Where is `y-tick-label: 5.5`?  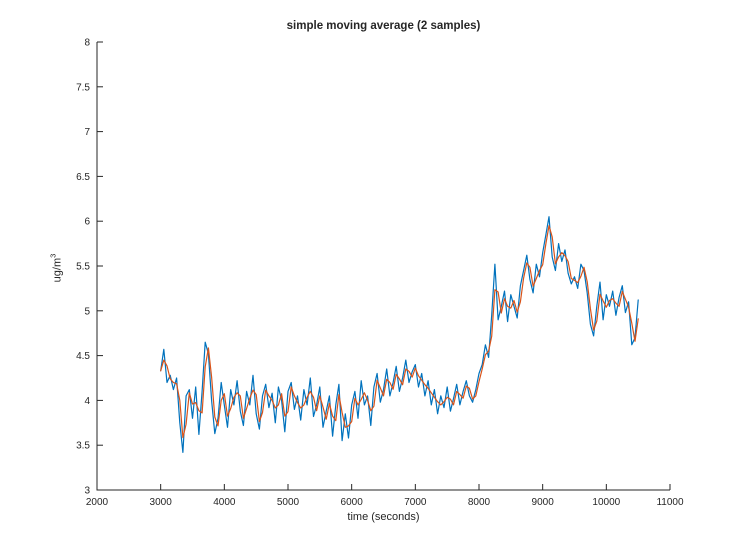 y-tick-label: 5.5 is located at coordinates (83, 267).